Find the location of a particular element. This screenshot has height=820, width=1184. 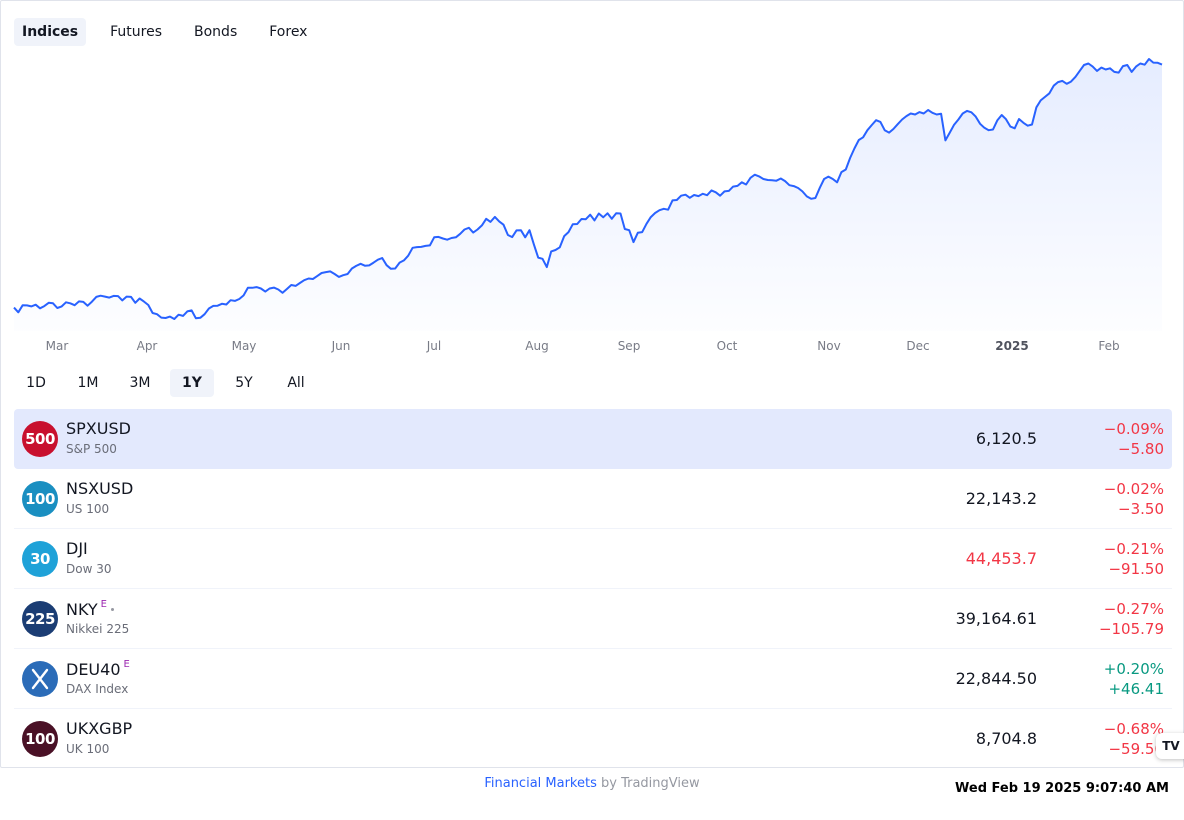

symbol-ticker: UKXGBP is located at coordinates (99, 728).